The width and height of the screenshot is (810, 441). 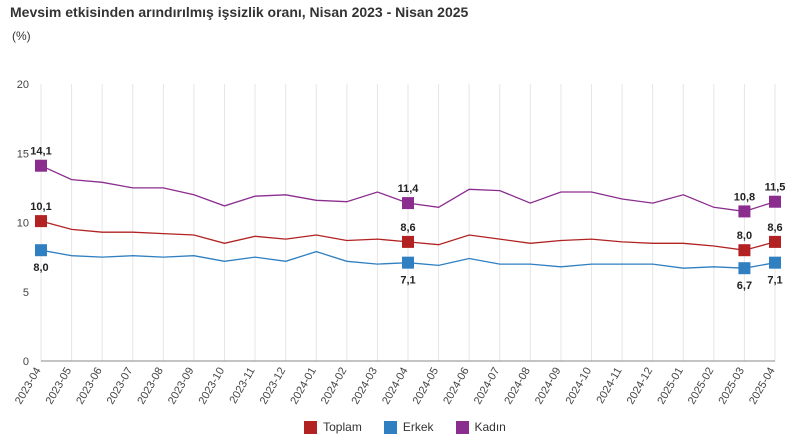 What do you see at coordinates (762, 386) in the screenshot?
I see `x-tick-2025-04: 2025-04` at bounding box center [762, 386].